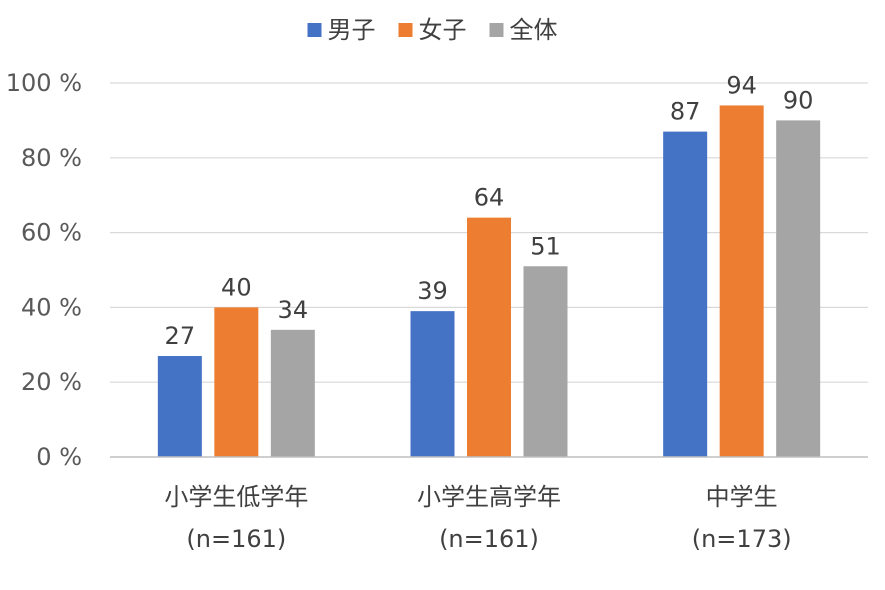 The height and width of the screenshot is (590, 885). Describe the element at coordinates (236, 497) in the screenshot. I see `category-label: 小学生低学年` at that location.